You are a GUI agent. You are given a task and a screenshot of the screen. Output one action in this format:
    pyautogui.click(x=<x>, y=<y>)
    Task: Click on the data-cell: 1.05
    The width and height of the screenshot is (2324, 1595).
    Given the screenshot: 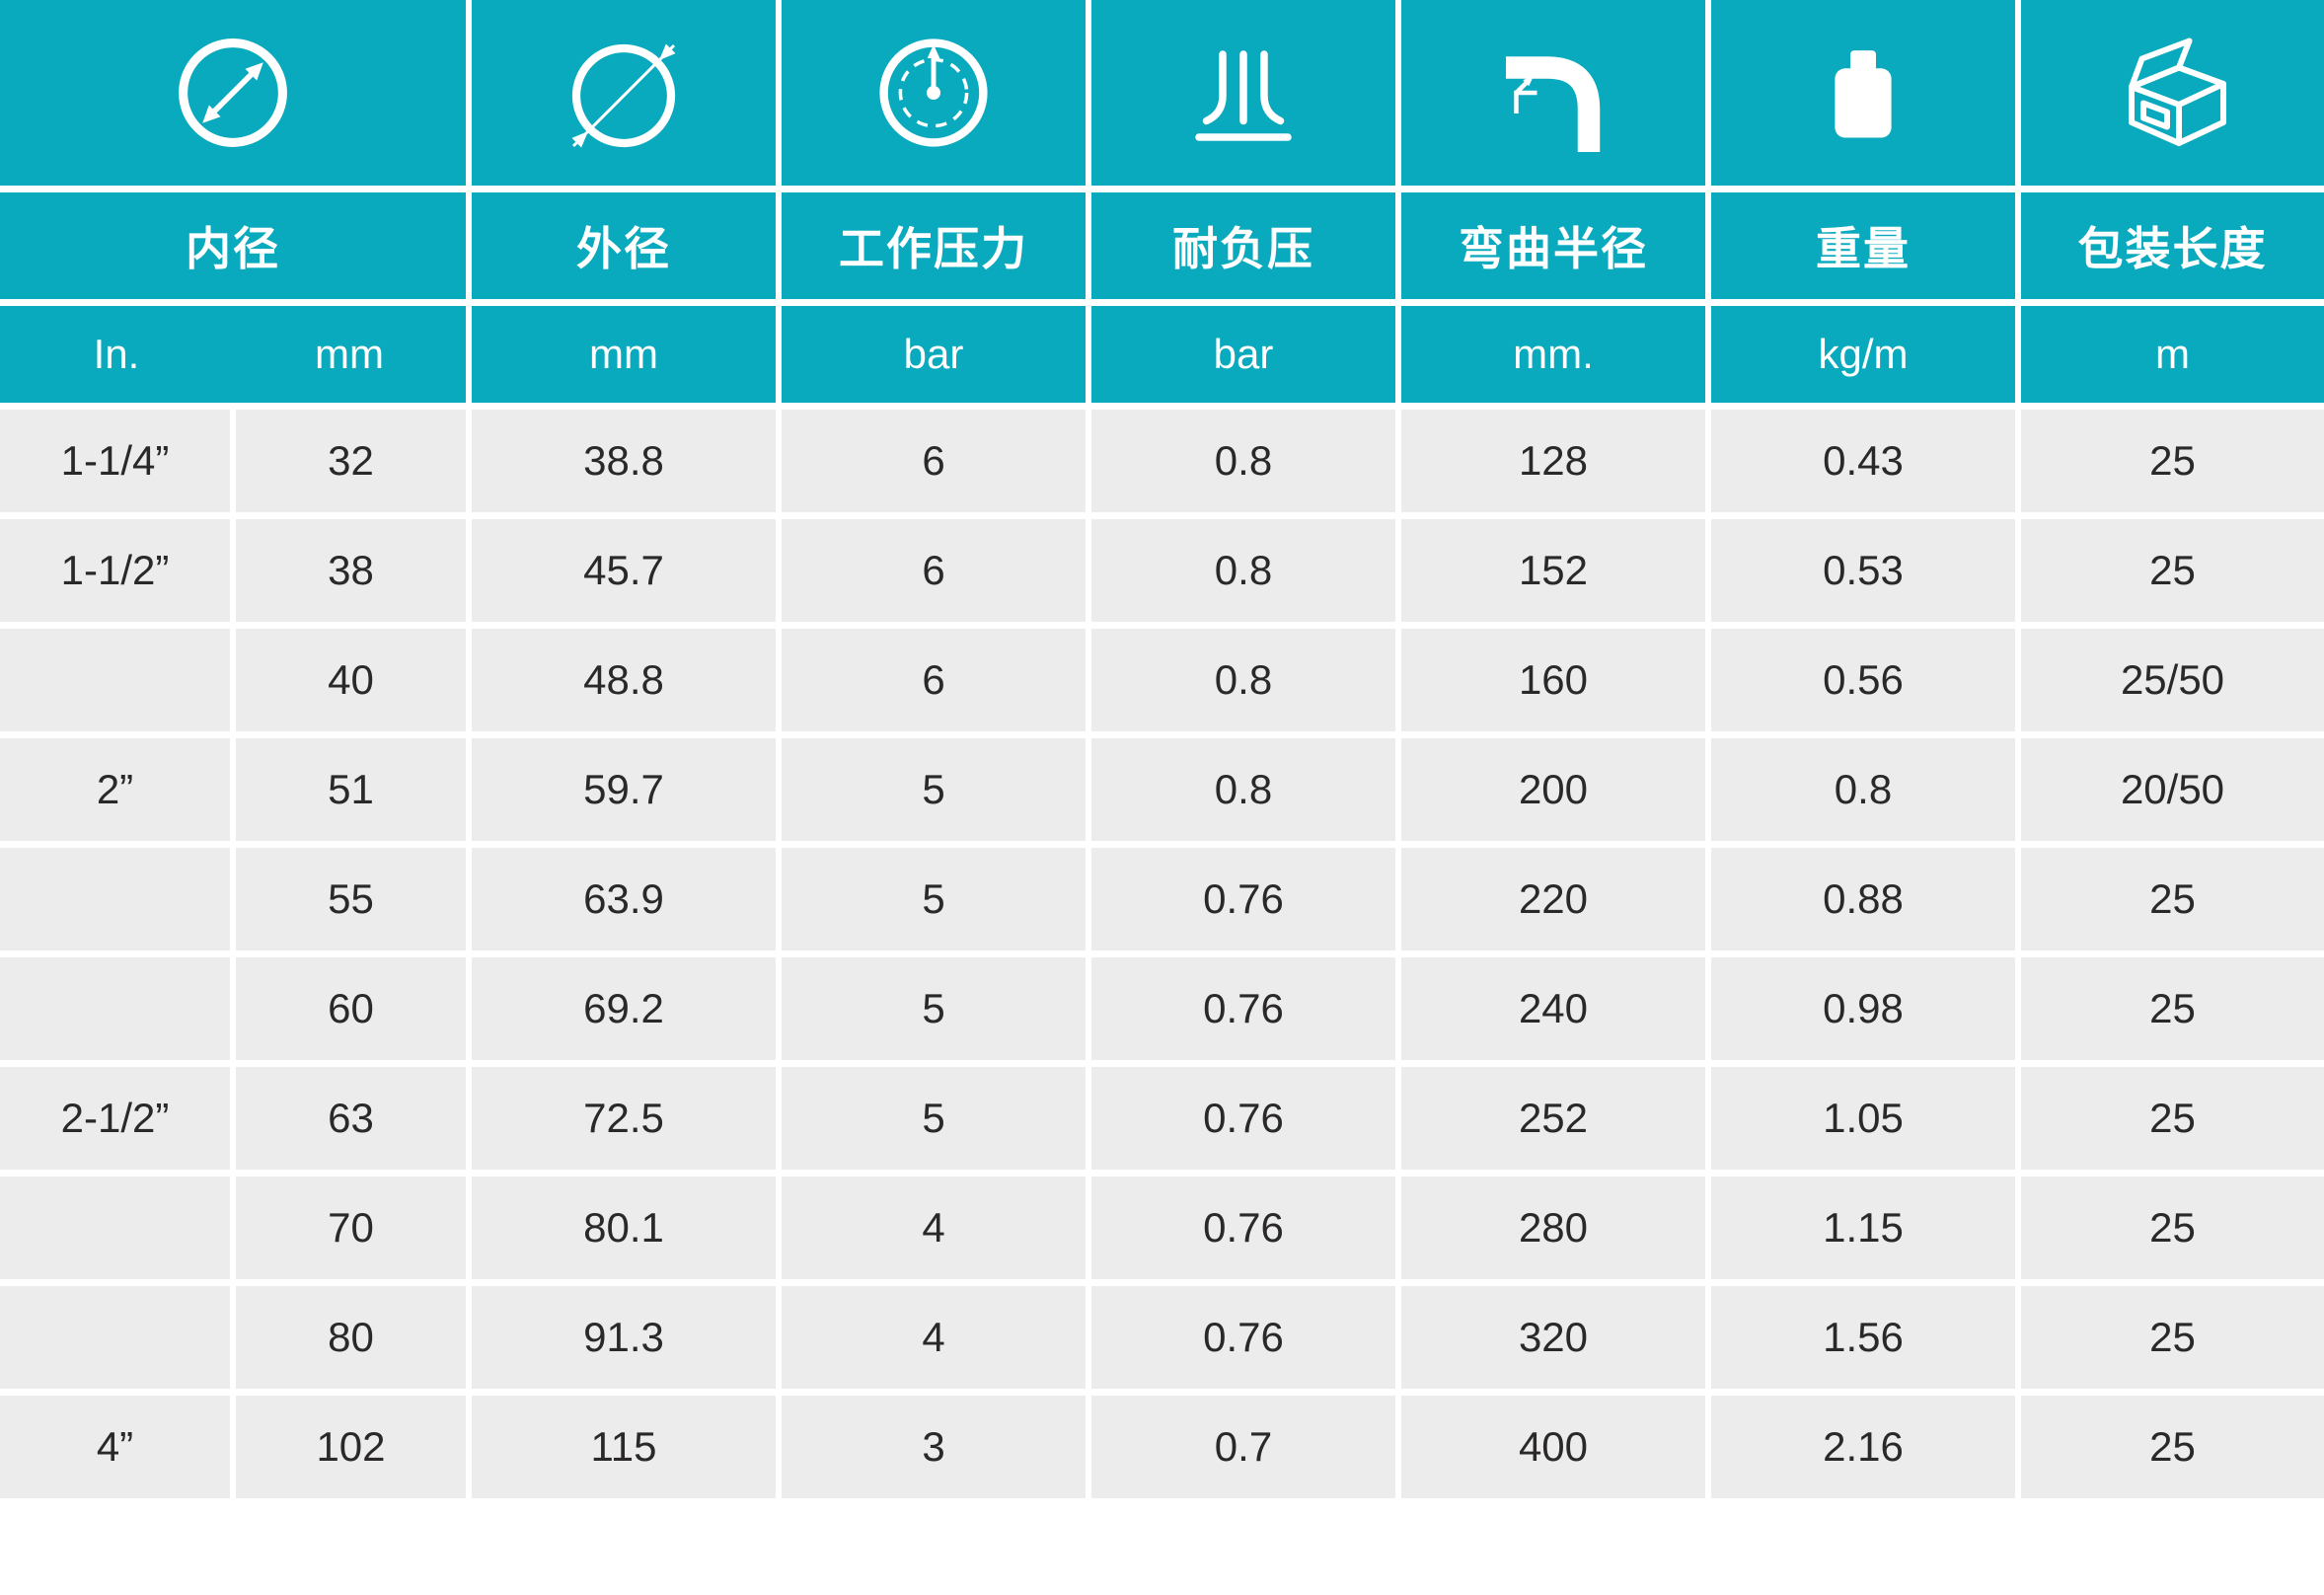 What is the action you would take?
    pyautogui.click(x=1863, y=1119)
    